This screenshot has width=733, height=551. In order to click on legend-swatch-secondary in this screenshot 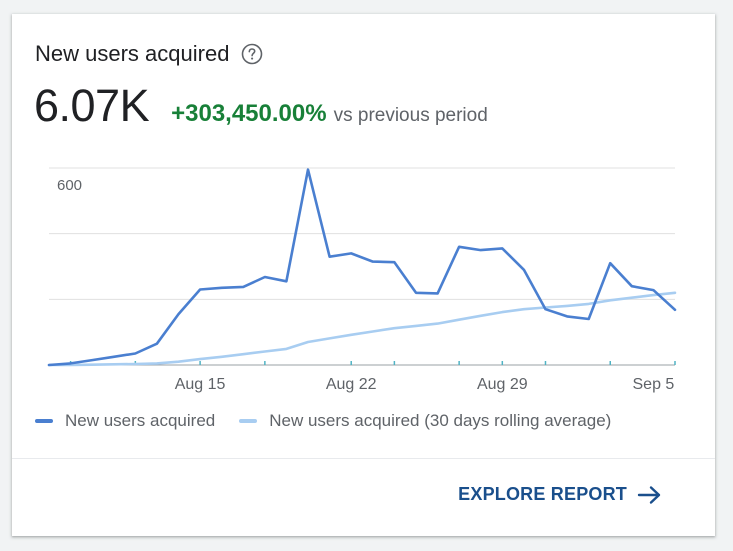, I will do `click(248, 421)`.